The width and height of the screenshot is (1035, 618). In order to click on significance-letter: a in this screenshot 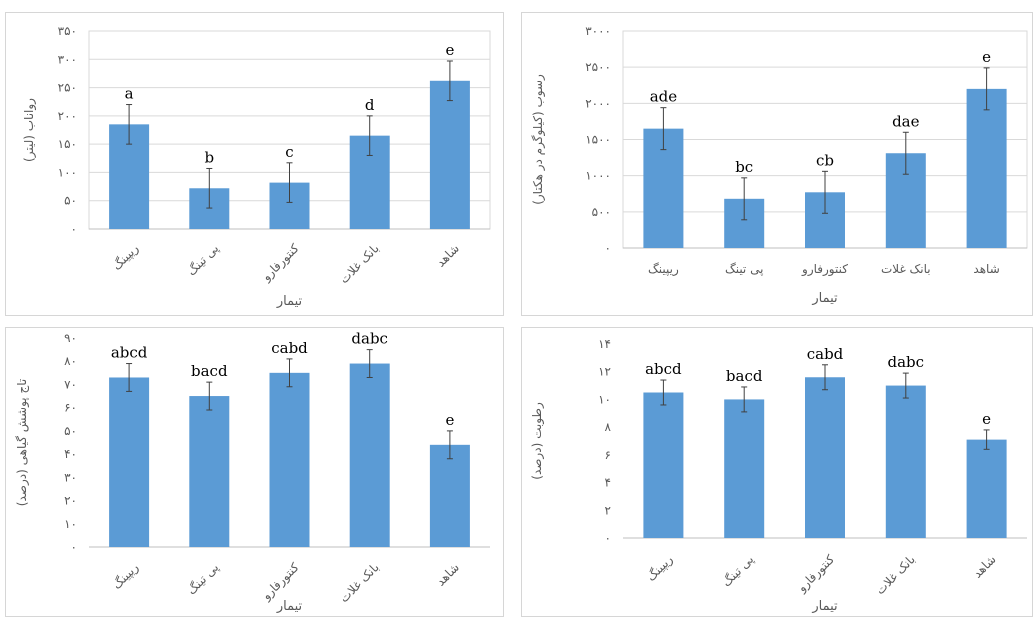, I will do `click(129, 94)`.